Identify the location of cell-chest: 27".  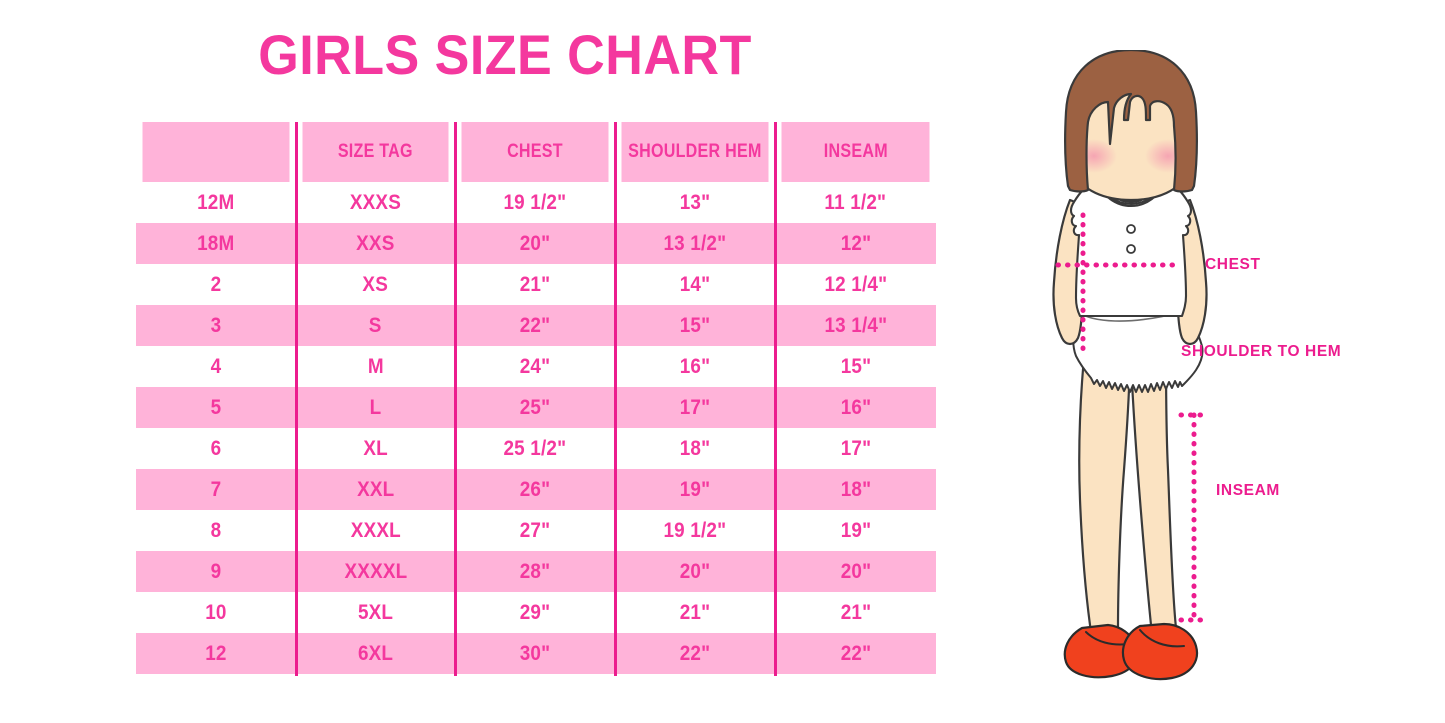
(535, 530).